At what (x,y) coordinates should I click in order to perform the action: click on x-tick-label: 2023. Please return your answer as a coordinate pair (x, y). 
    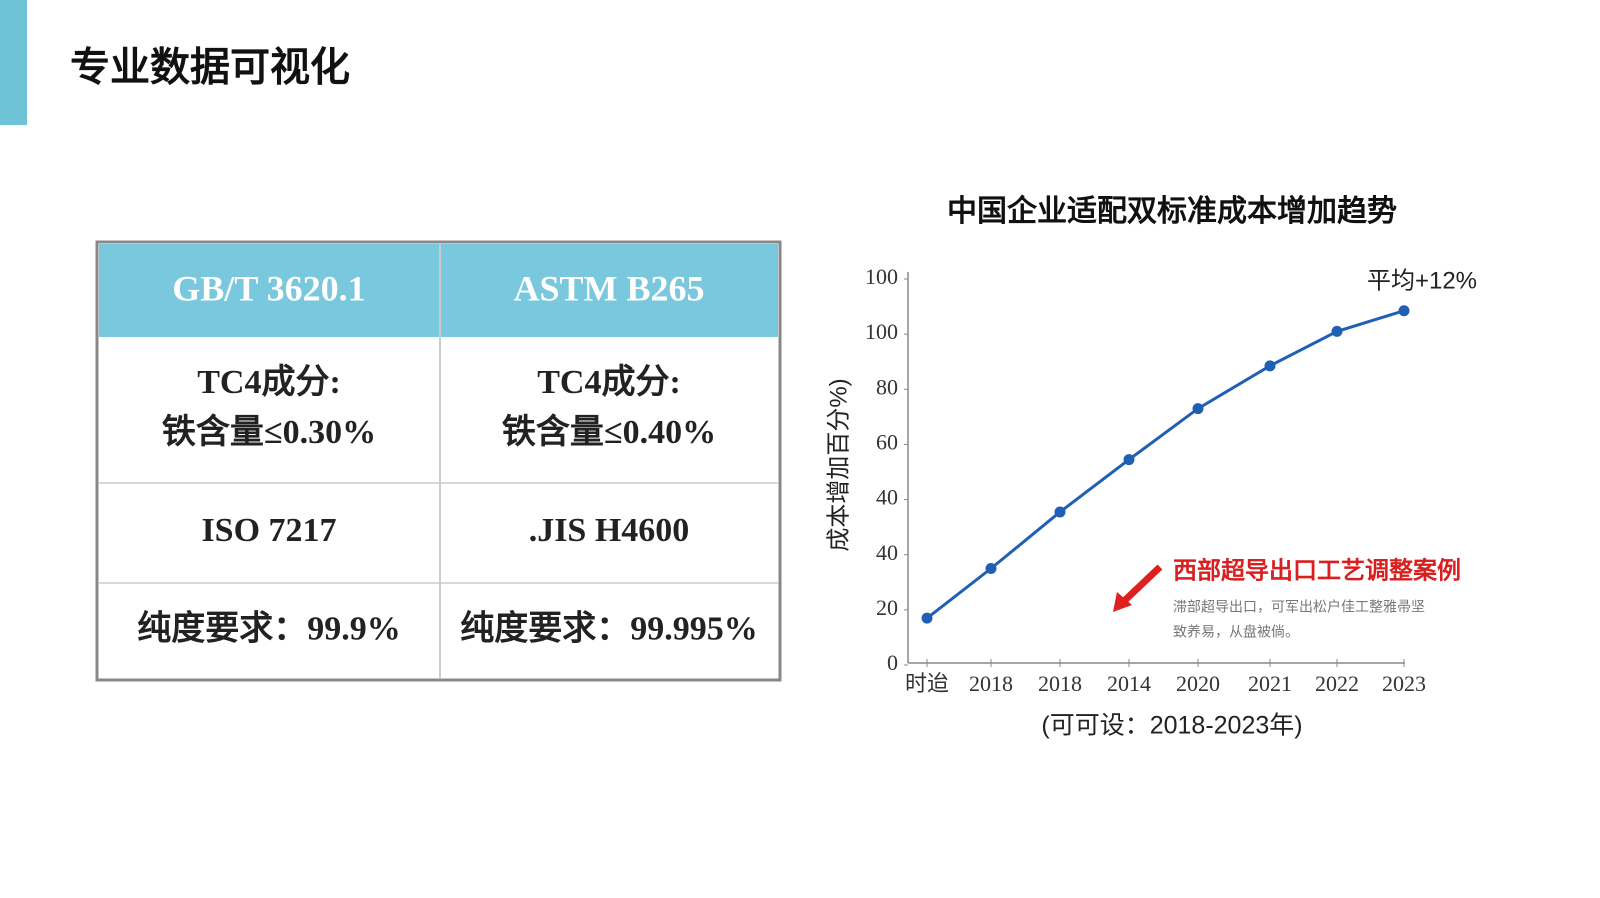
    Looking at the image, I should click on (1404, 683).